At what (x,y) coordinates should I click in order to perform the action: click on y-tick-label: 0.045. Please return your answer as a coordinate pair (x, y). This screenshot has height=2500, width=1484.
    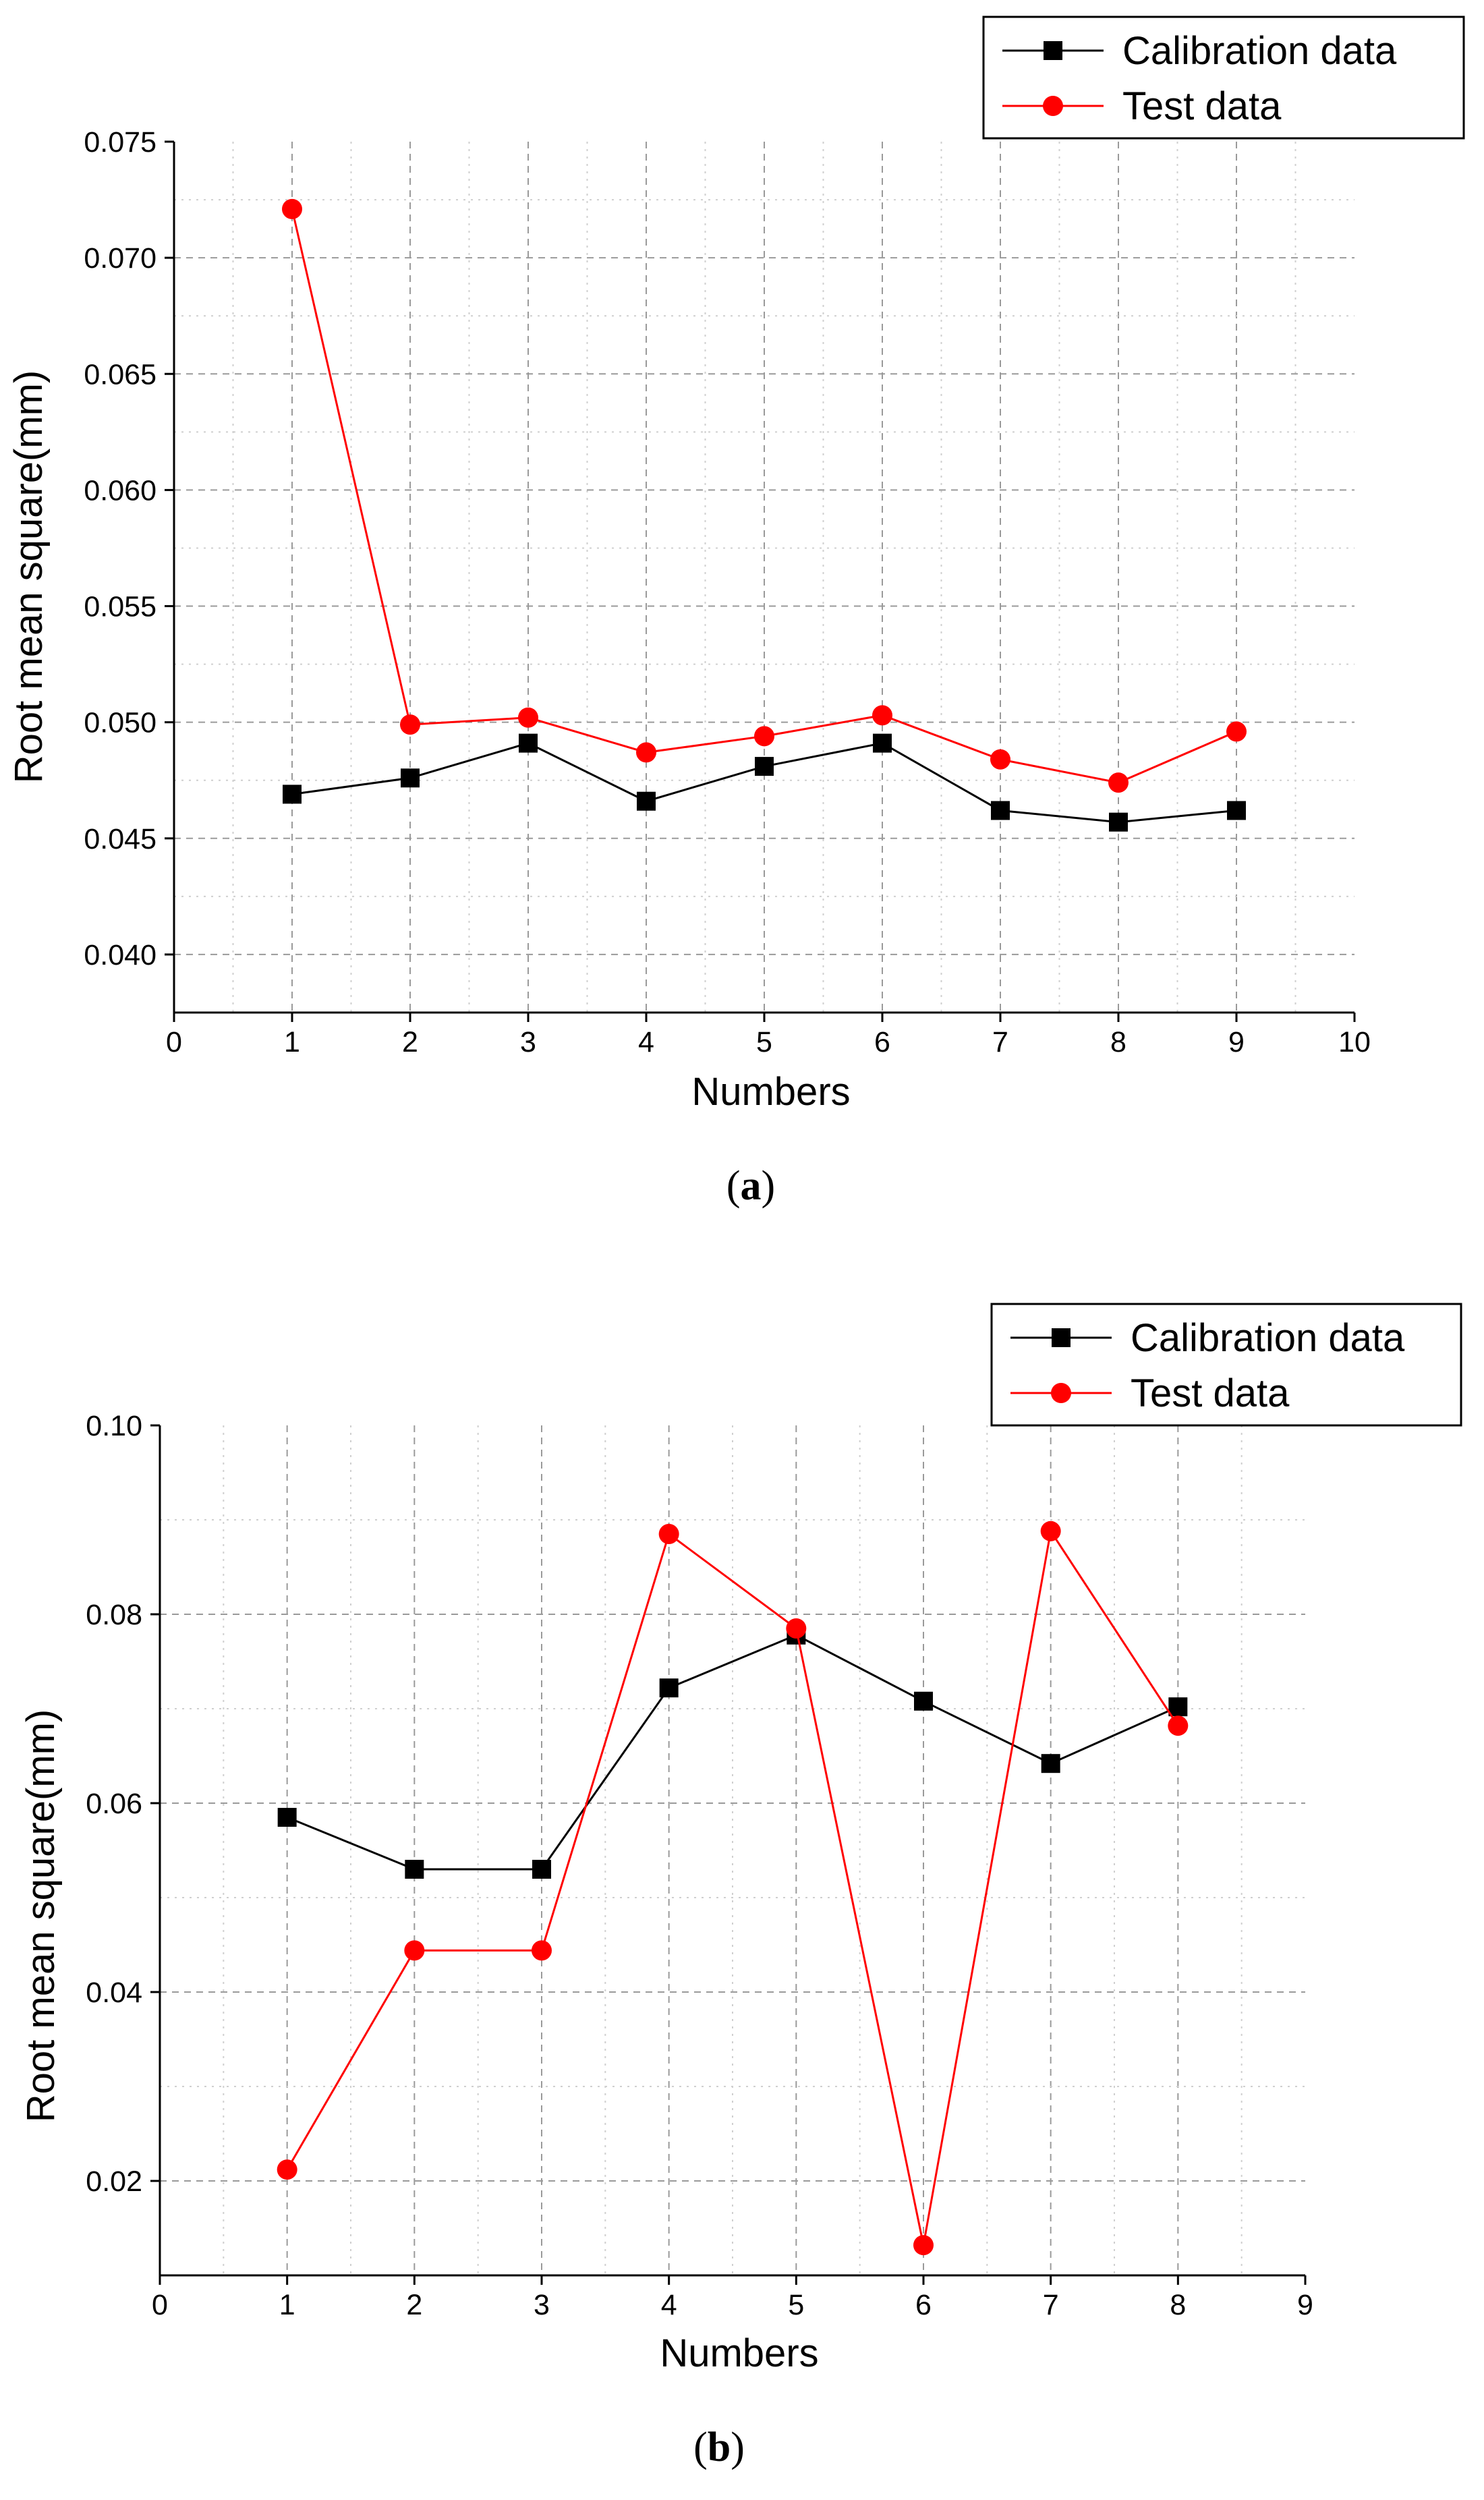
    Looking at the image, I should click on (120, 839).